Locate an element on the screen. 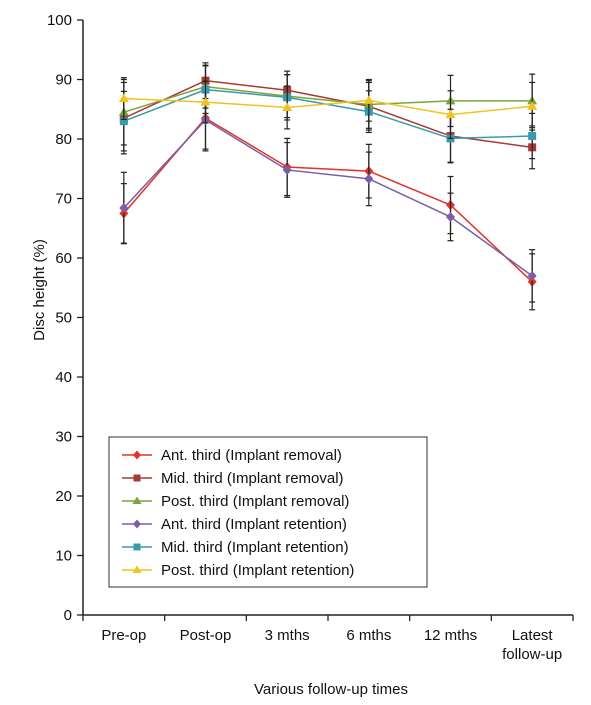 The image size is (591, 705). y-tick-label: 40 is located at coordinates (63, 377).